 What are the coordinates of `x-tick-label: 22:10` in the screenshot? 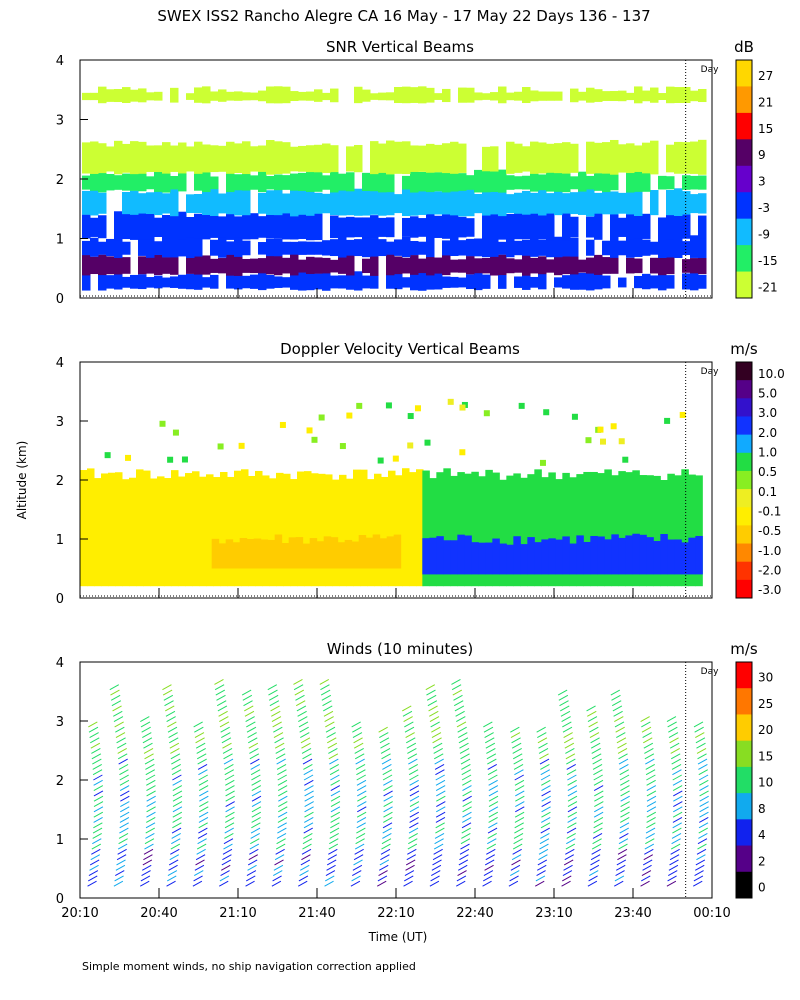 It's located at (395, 913).